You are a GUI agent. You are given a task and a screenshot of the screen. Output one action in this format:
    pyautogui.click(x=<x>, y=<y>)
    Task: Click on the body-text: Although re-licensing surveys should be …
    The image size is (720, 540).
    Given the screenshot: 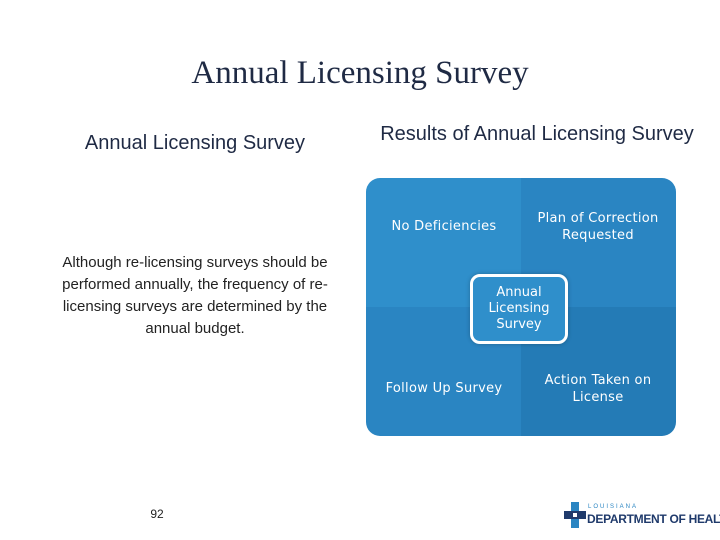 What is the action you would take?
    pyautogui.click(x=195, y=295)
    